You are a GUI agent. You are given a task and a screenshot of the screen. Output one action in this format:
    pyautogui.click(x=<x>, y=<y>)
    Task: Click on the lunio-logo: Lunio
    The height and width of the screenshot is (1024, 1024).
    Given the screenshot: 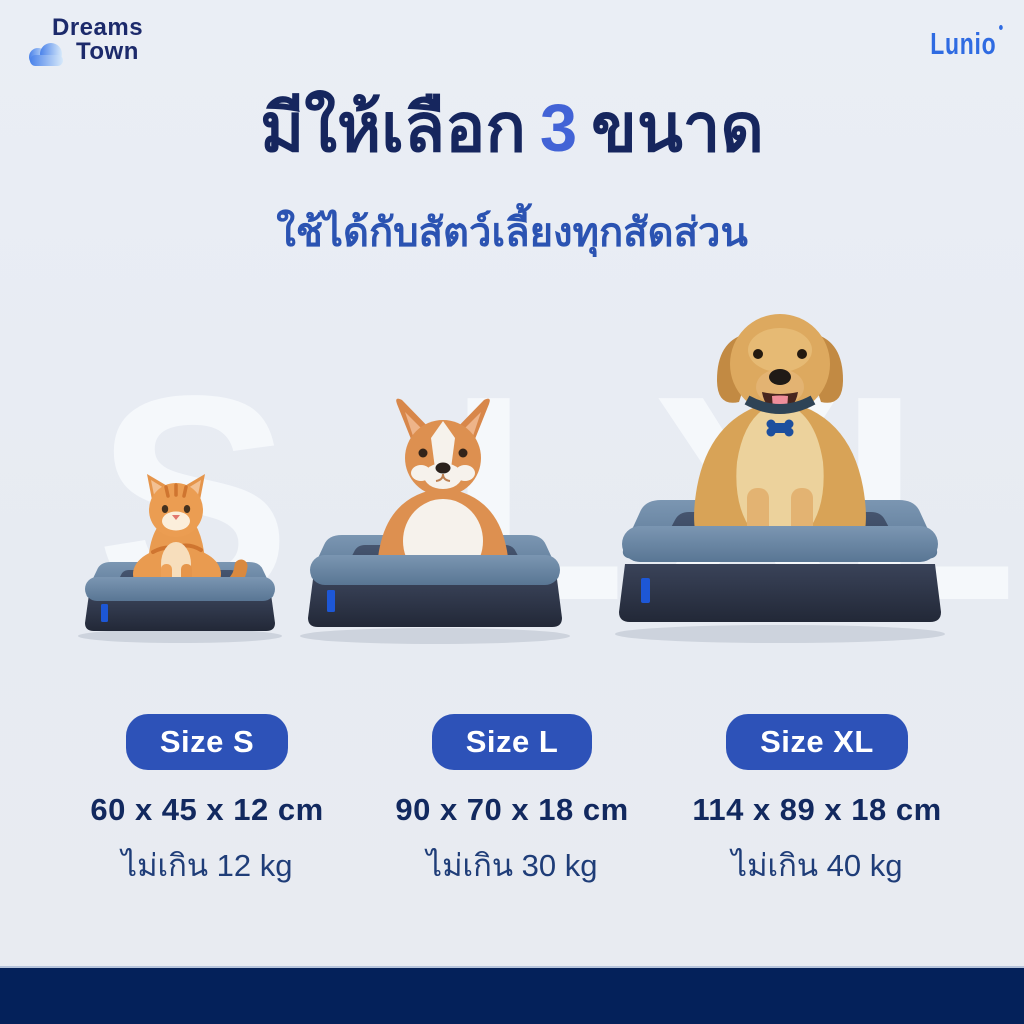 What is the action you would take?
    pyautogui.click(x=966, y=43)
    